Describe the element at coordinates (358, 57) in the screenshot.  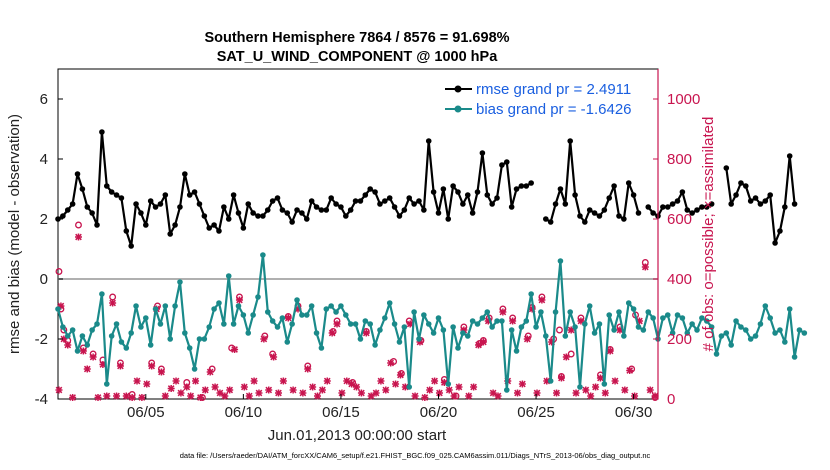
I see `chart-subtitle: SAT_U_WIND_COMPONENT @ 1000 hPa` at that location.